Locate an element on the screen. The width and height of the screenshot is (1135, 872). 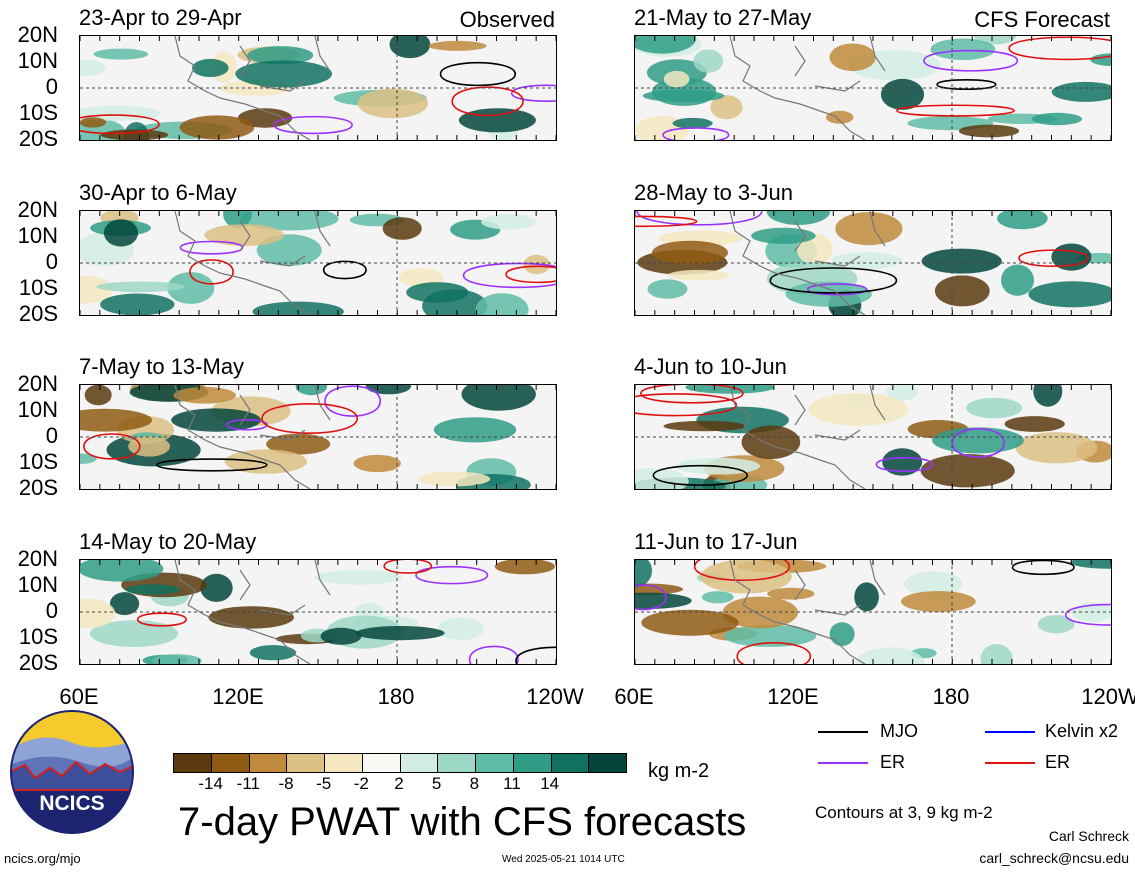
lon-label: 120E is located at coordinates (238, 696).